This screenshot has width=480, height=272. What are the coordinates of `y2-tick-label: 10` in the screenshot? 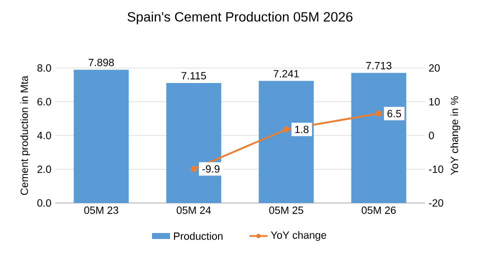 It's located at (434, 102).